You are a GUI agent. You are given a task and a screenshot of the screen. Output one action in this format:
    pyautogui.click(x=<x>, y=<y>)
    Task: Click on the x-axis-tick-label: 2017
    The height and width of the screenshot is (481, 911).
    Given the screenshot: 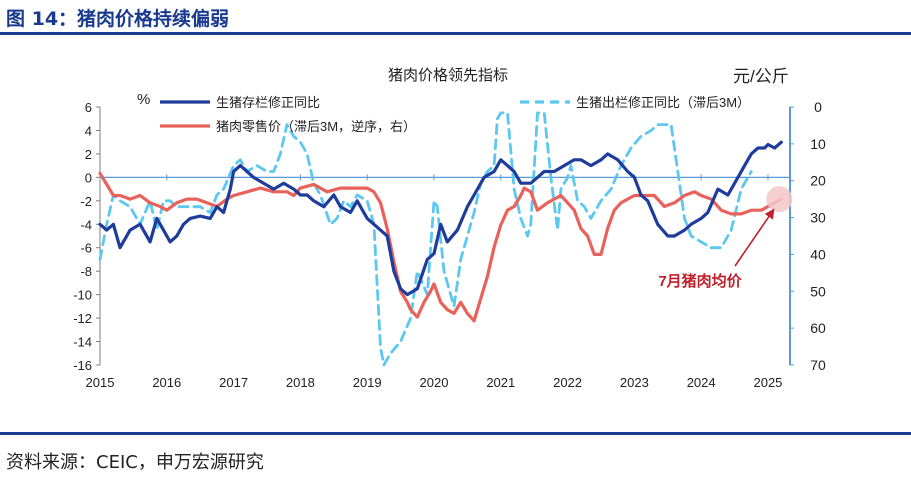 What is the action you would take?
    pyautogui.click(x=233, y=382)
    